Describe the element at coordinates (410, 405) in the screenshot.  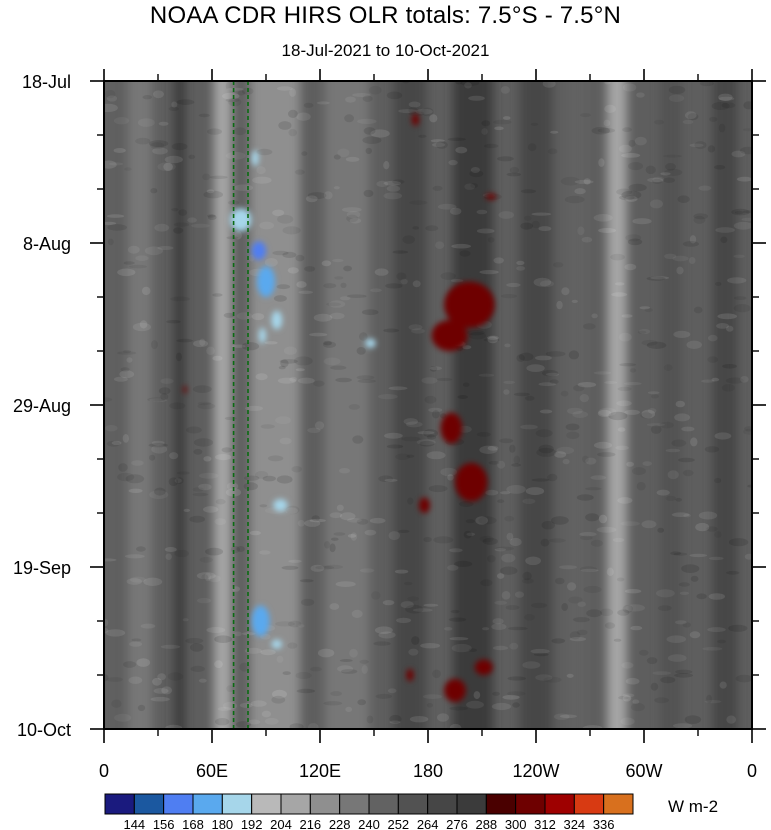
I see `olr-band` at that location.